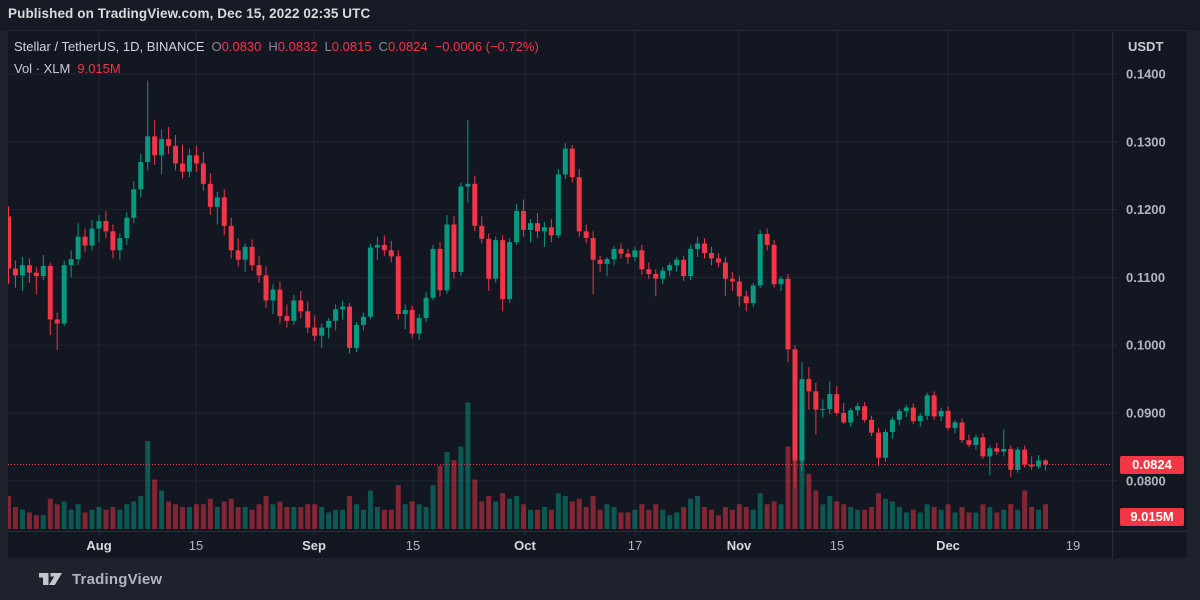 Image resolution: width=1200 pixels, height=600 pixels. I want to click on time-tick-label: Dec, so click(948, 545).